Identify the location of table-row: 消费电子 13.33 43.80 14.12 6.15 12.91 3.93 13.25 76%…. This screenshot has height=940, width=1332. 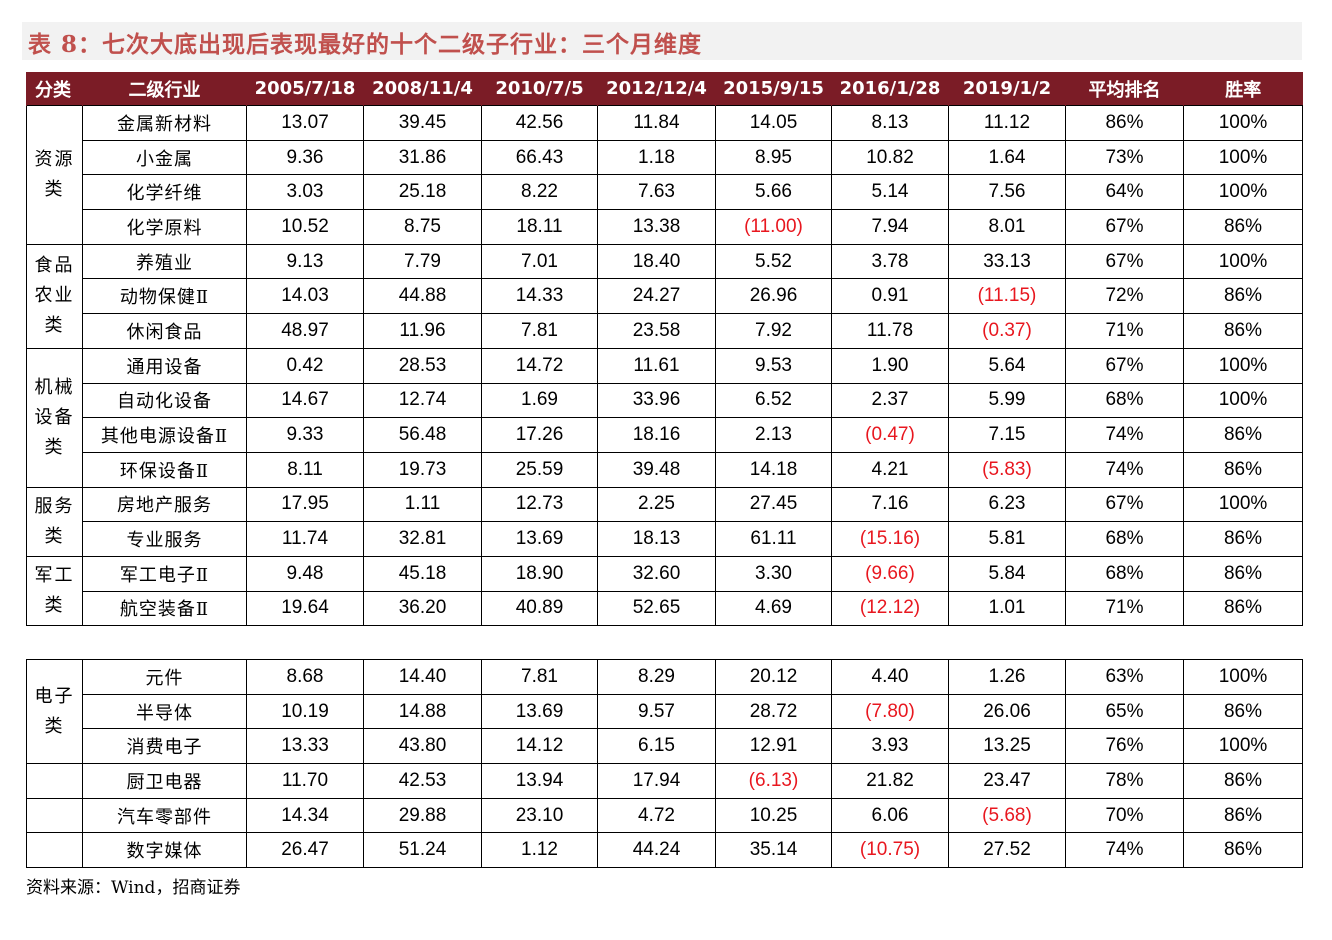
(665, 746).